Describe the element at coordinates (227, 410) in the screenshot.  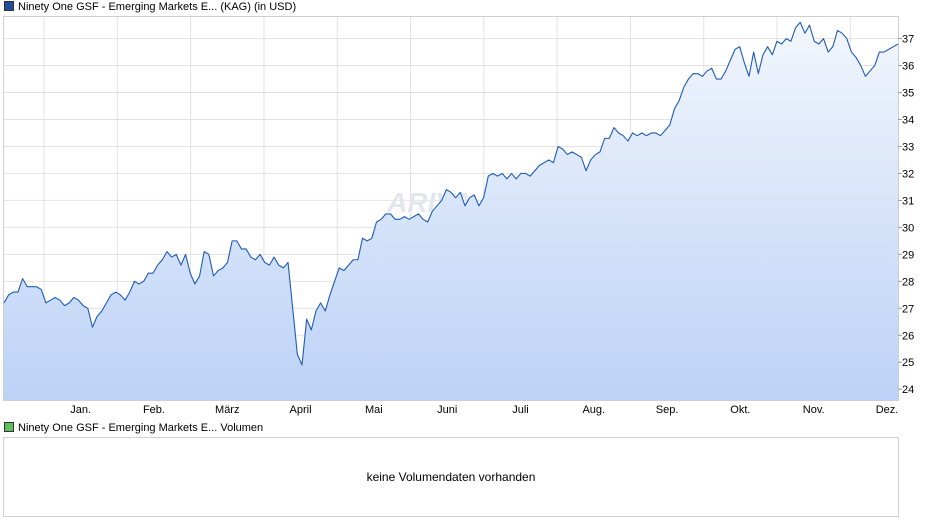
I see `x-tick-label: März` at that location.